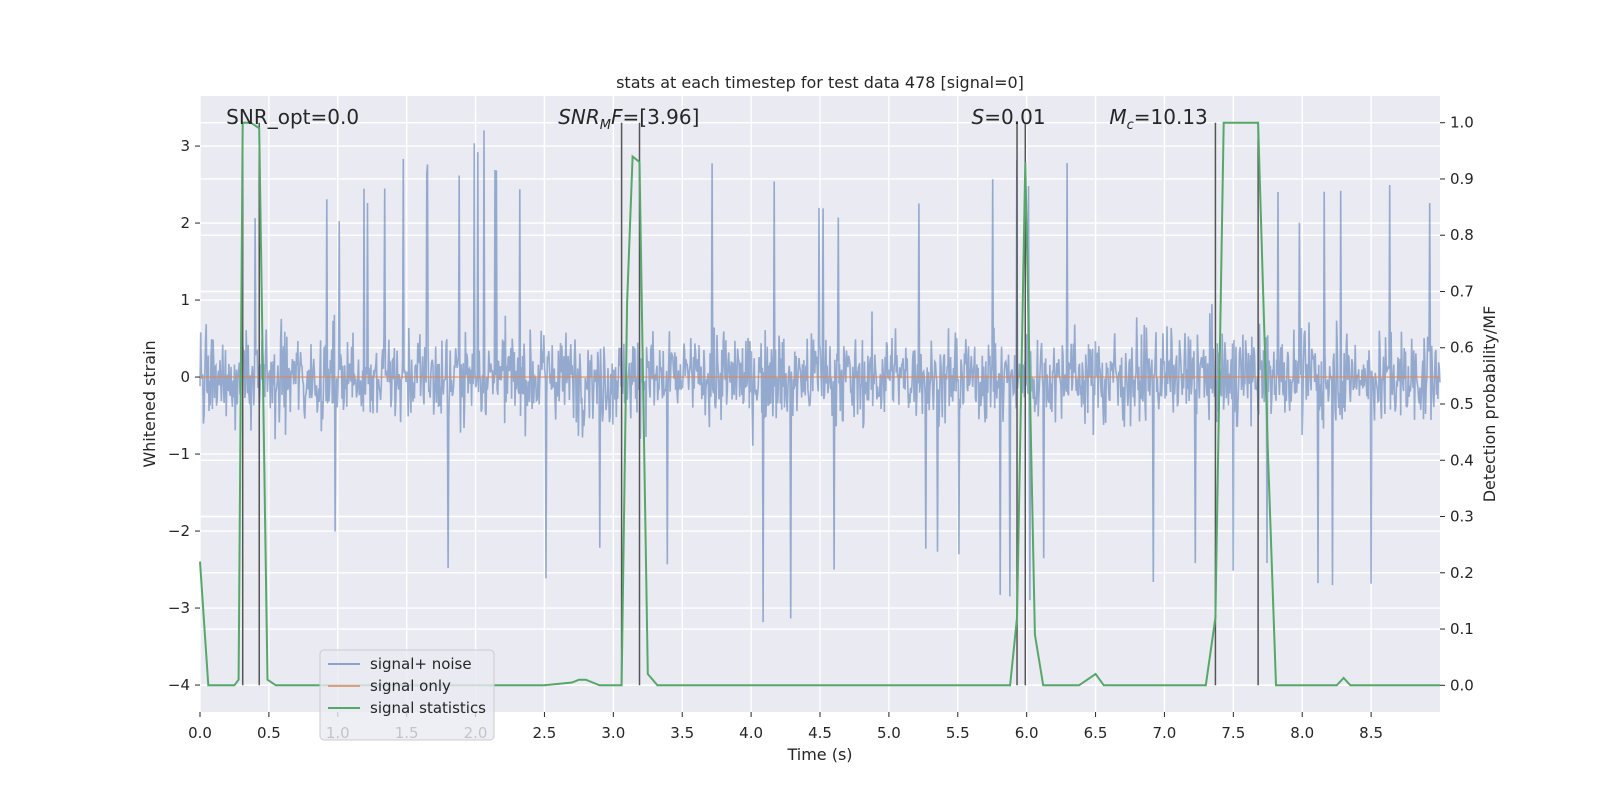  What do you see at coordinates (1027, 733) in the screenshot?
I see `x-tick-label-12: 6.0` at bounding box center [1027, 733].